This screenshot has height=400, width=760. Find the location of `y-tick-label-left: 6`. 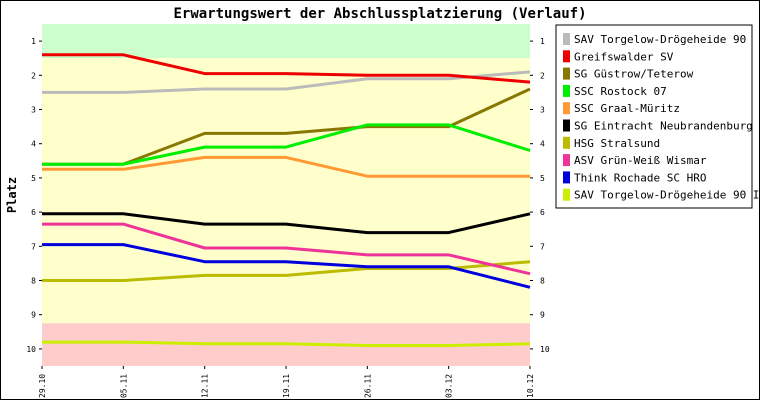

y-tick-label-left: 6 is located at coordinates (33, 212).